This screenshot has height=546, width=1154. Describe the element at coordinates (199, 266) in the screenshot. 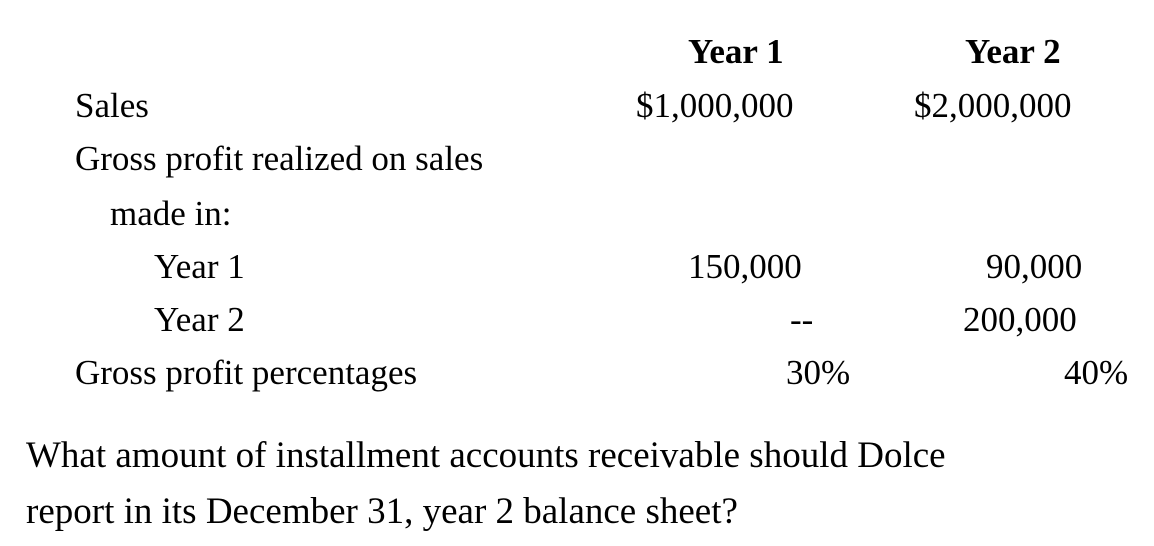

I see `row-label-year-1: Year 1` at that location.